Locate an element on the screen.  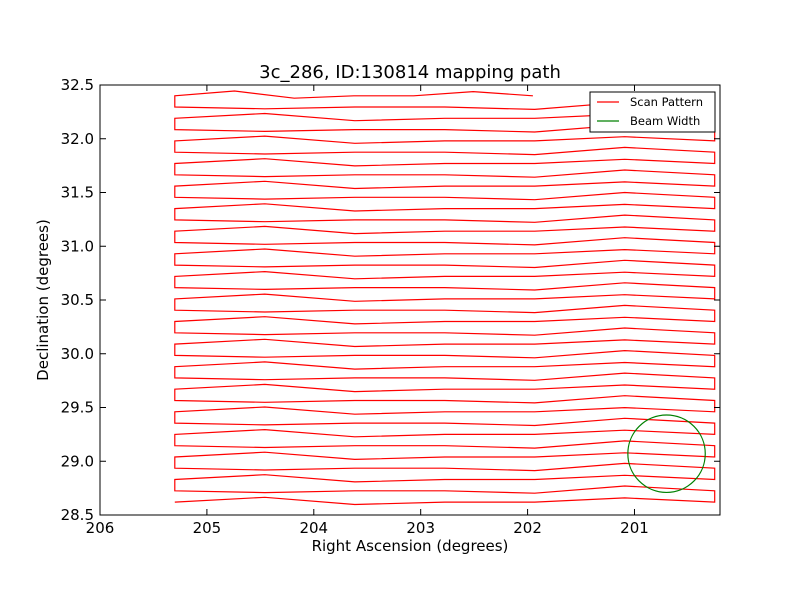
chart-title: 3c_286, ID:130814 mapping path is located at coordinates (410, 72).